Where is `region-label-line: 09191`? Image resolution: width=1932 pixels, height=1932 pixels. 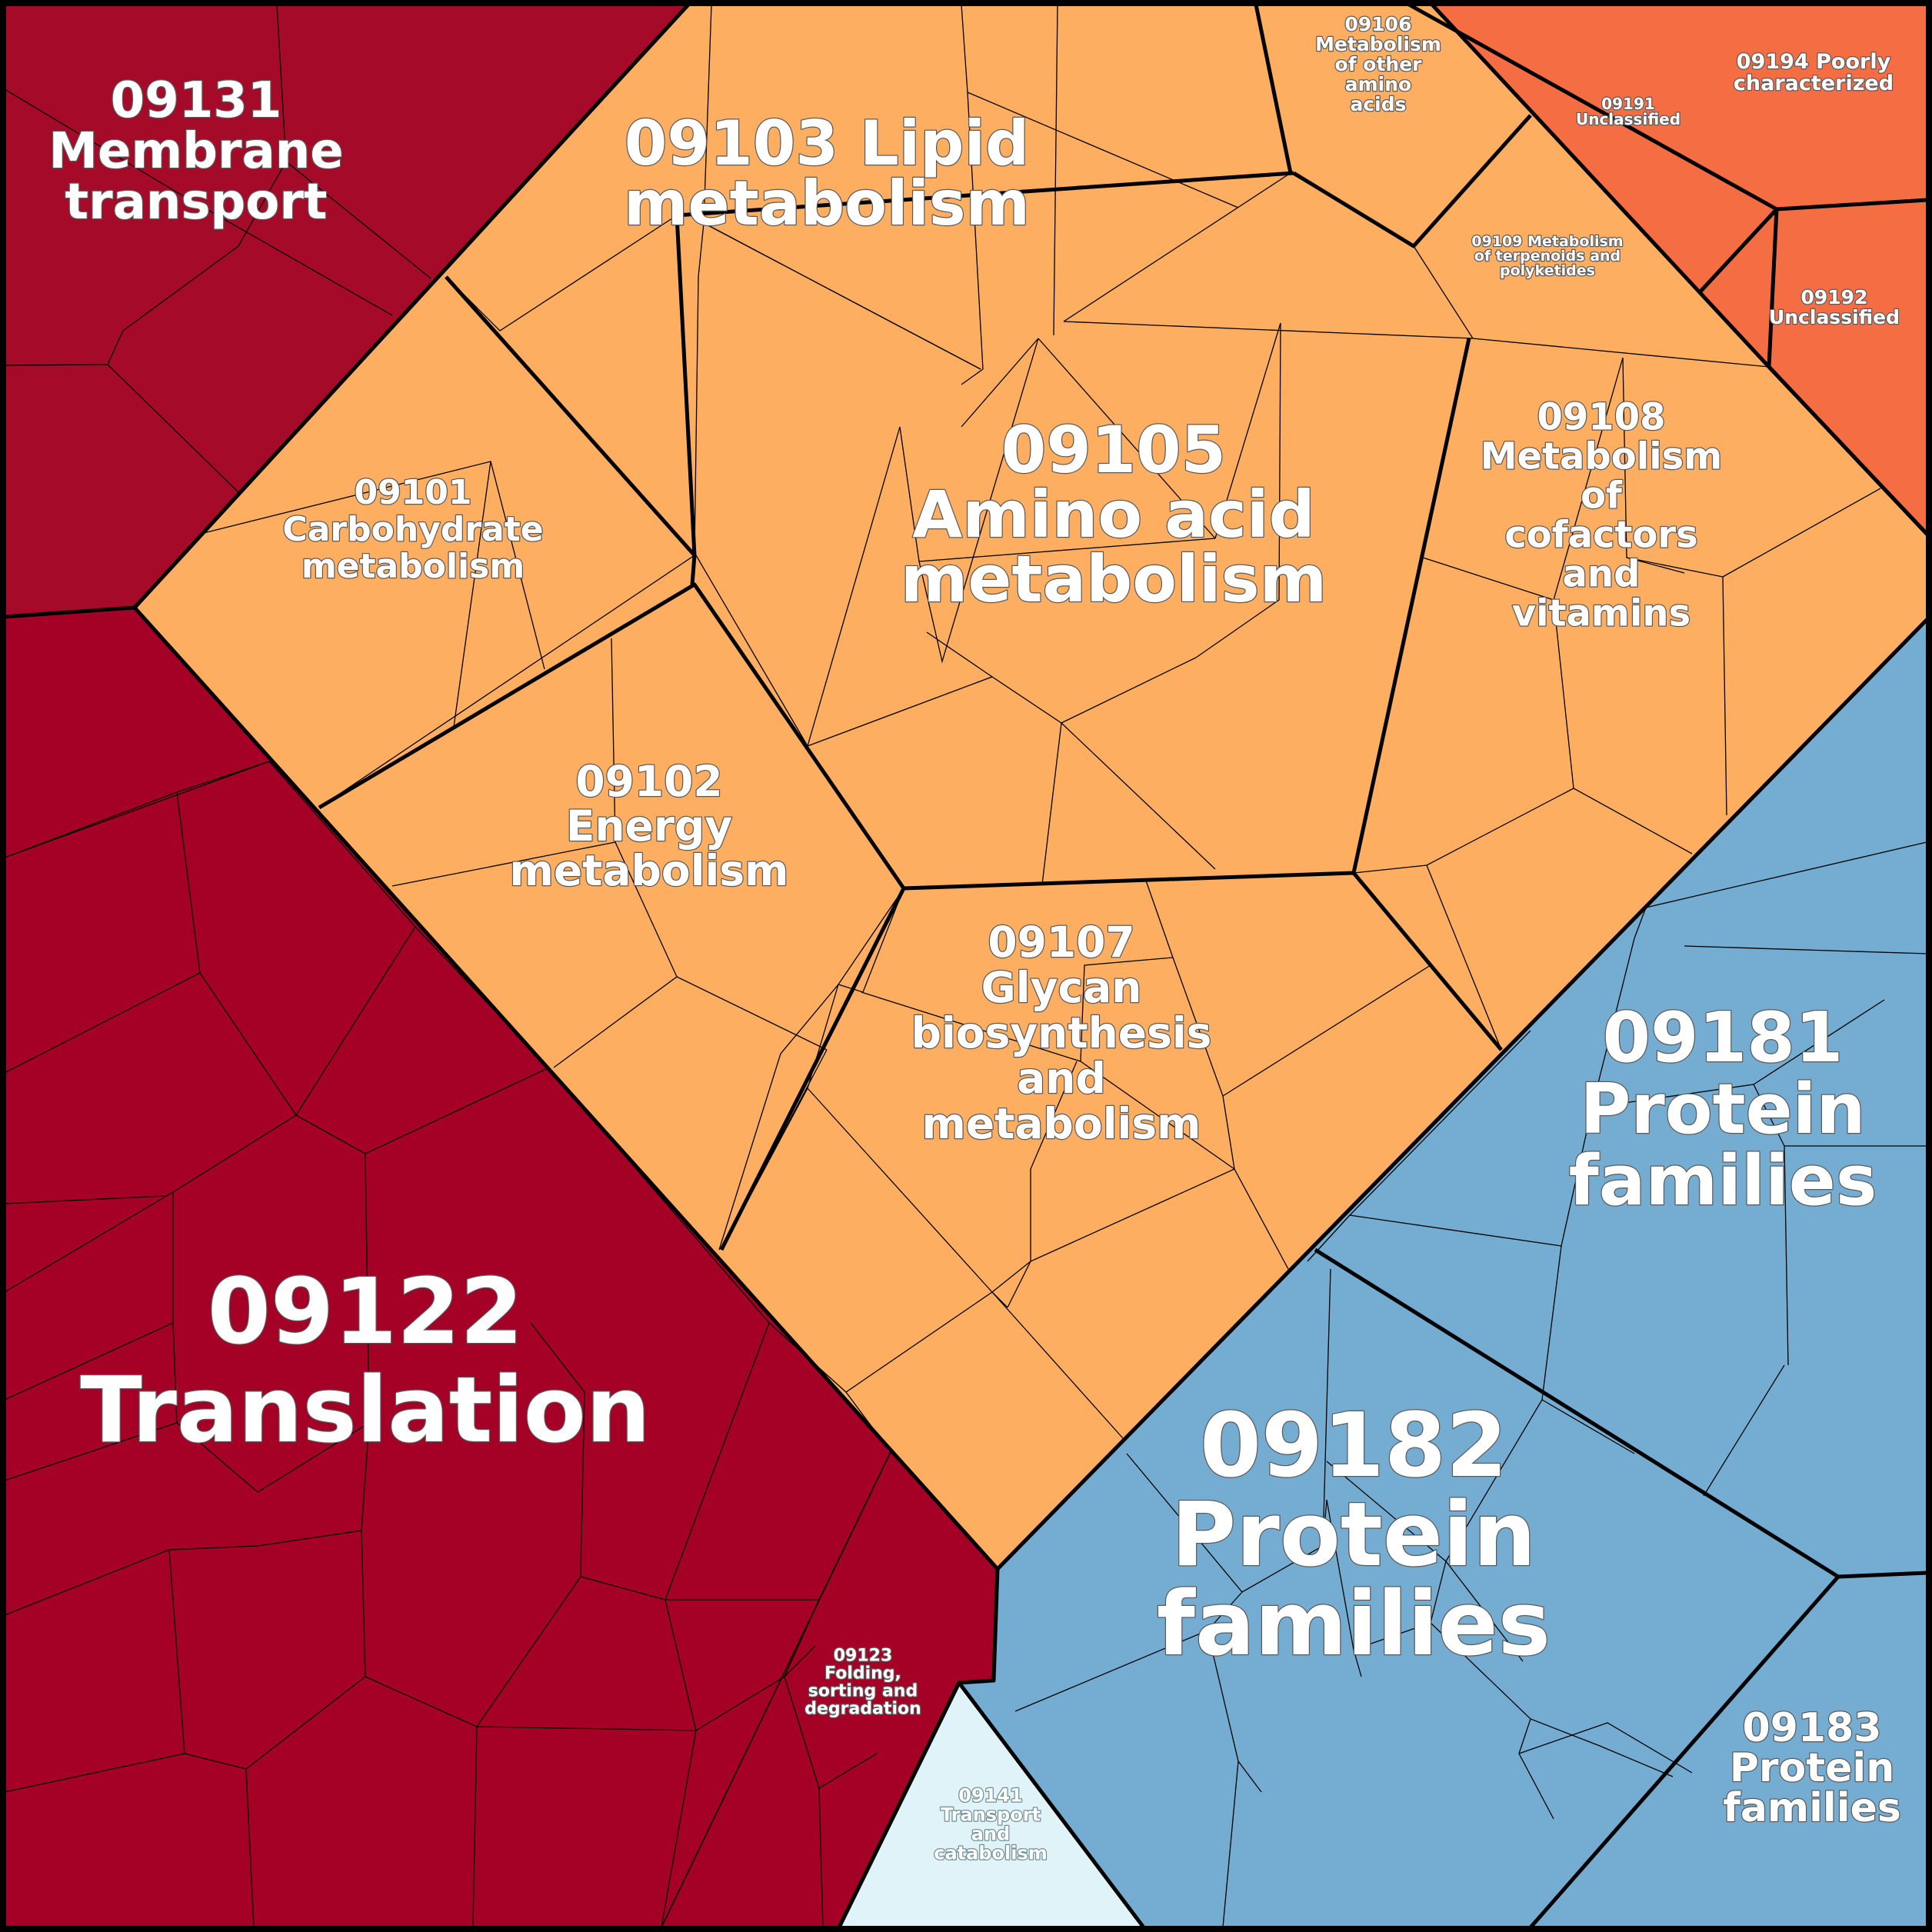 region-label-line: 09191 is located at coordinates (1628, 104).